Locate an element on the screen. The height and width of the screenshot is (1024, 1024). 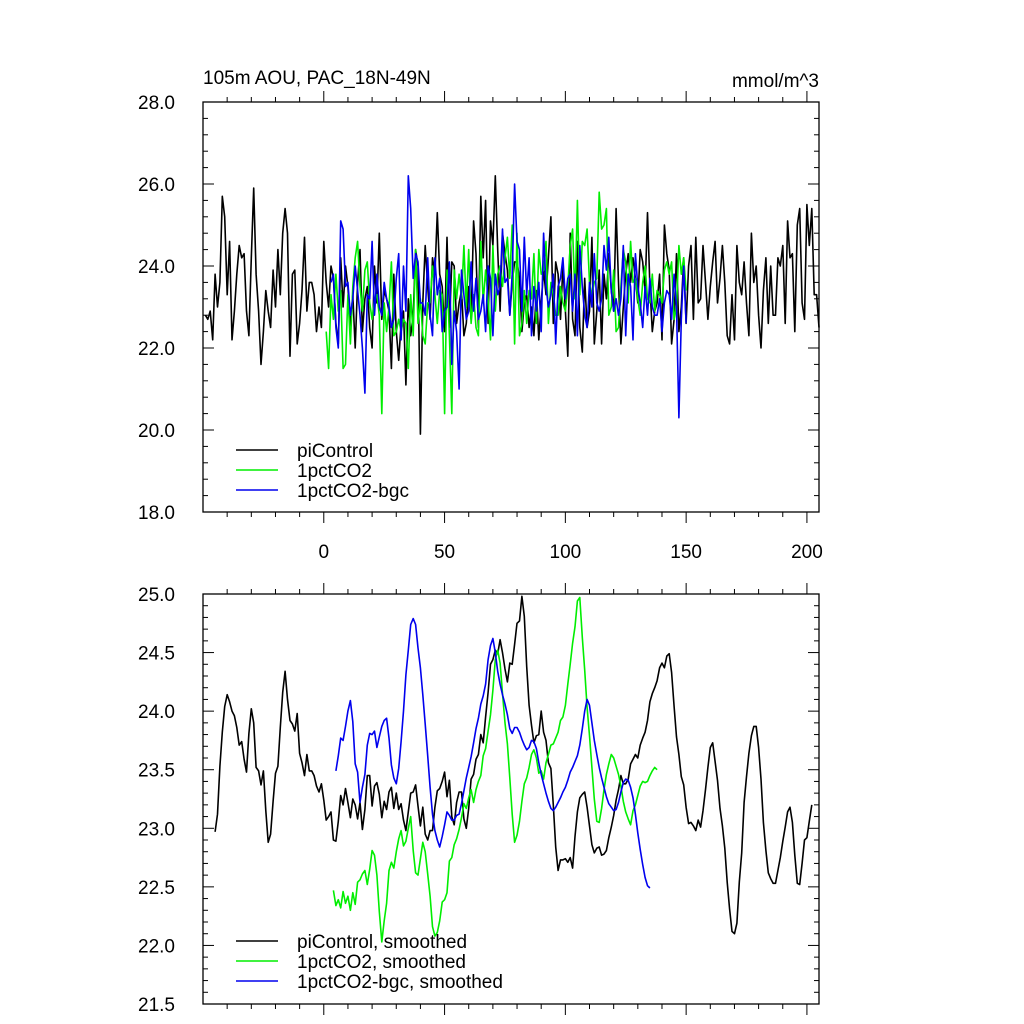
y-tick-label: 24.5 is located at coordinates (156, 654).